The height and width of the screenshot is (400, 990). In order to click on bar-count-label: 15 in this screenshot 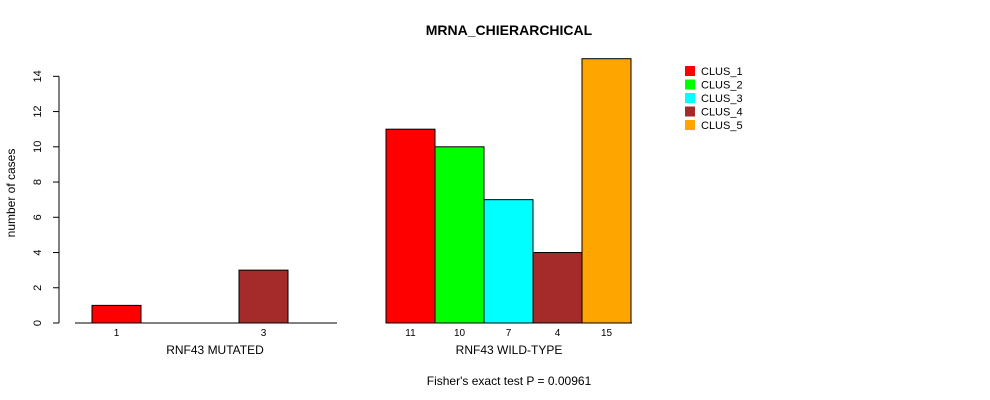, I will do `click(607, 333)`.